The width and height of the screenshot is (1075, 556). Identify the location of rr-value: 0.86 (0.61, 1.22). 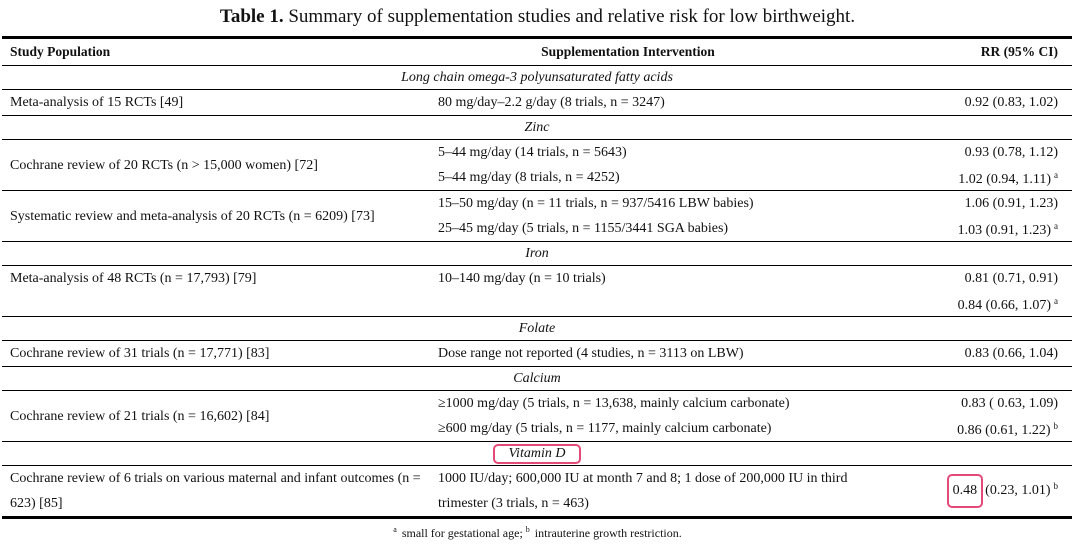
(1004, 430).